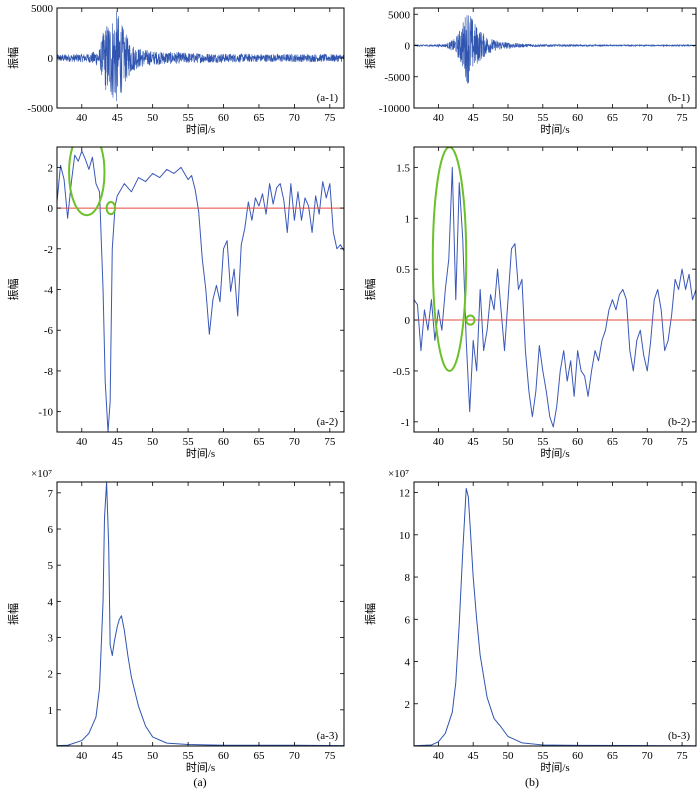 Image resolution: width=700 pixels, height=792 pixels. I want to click on y-tick-label: 7, so click(51, 494).